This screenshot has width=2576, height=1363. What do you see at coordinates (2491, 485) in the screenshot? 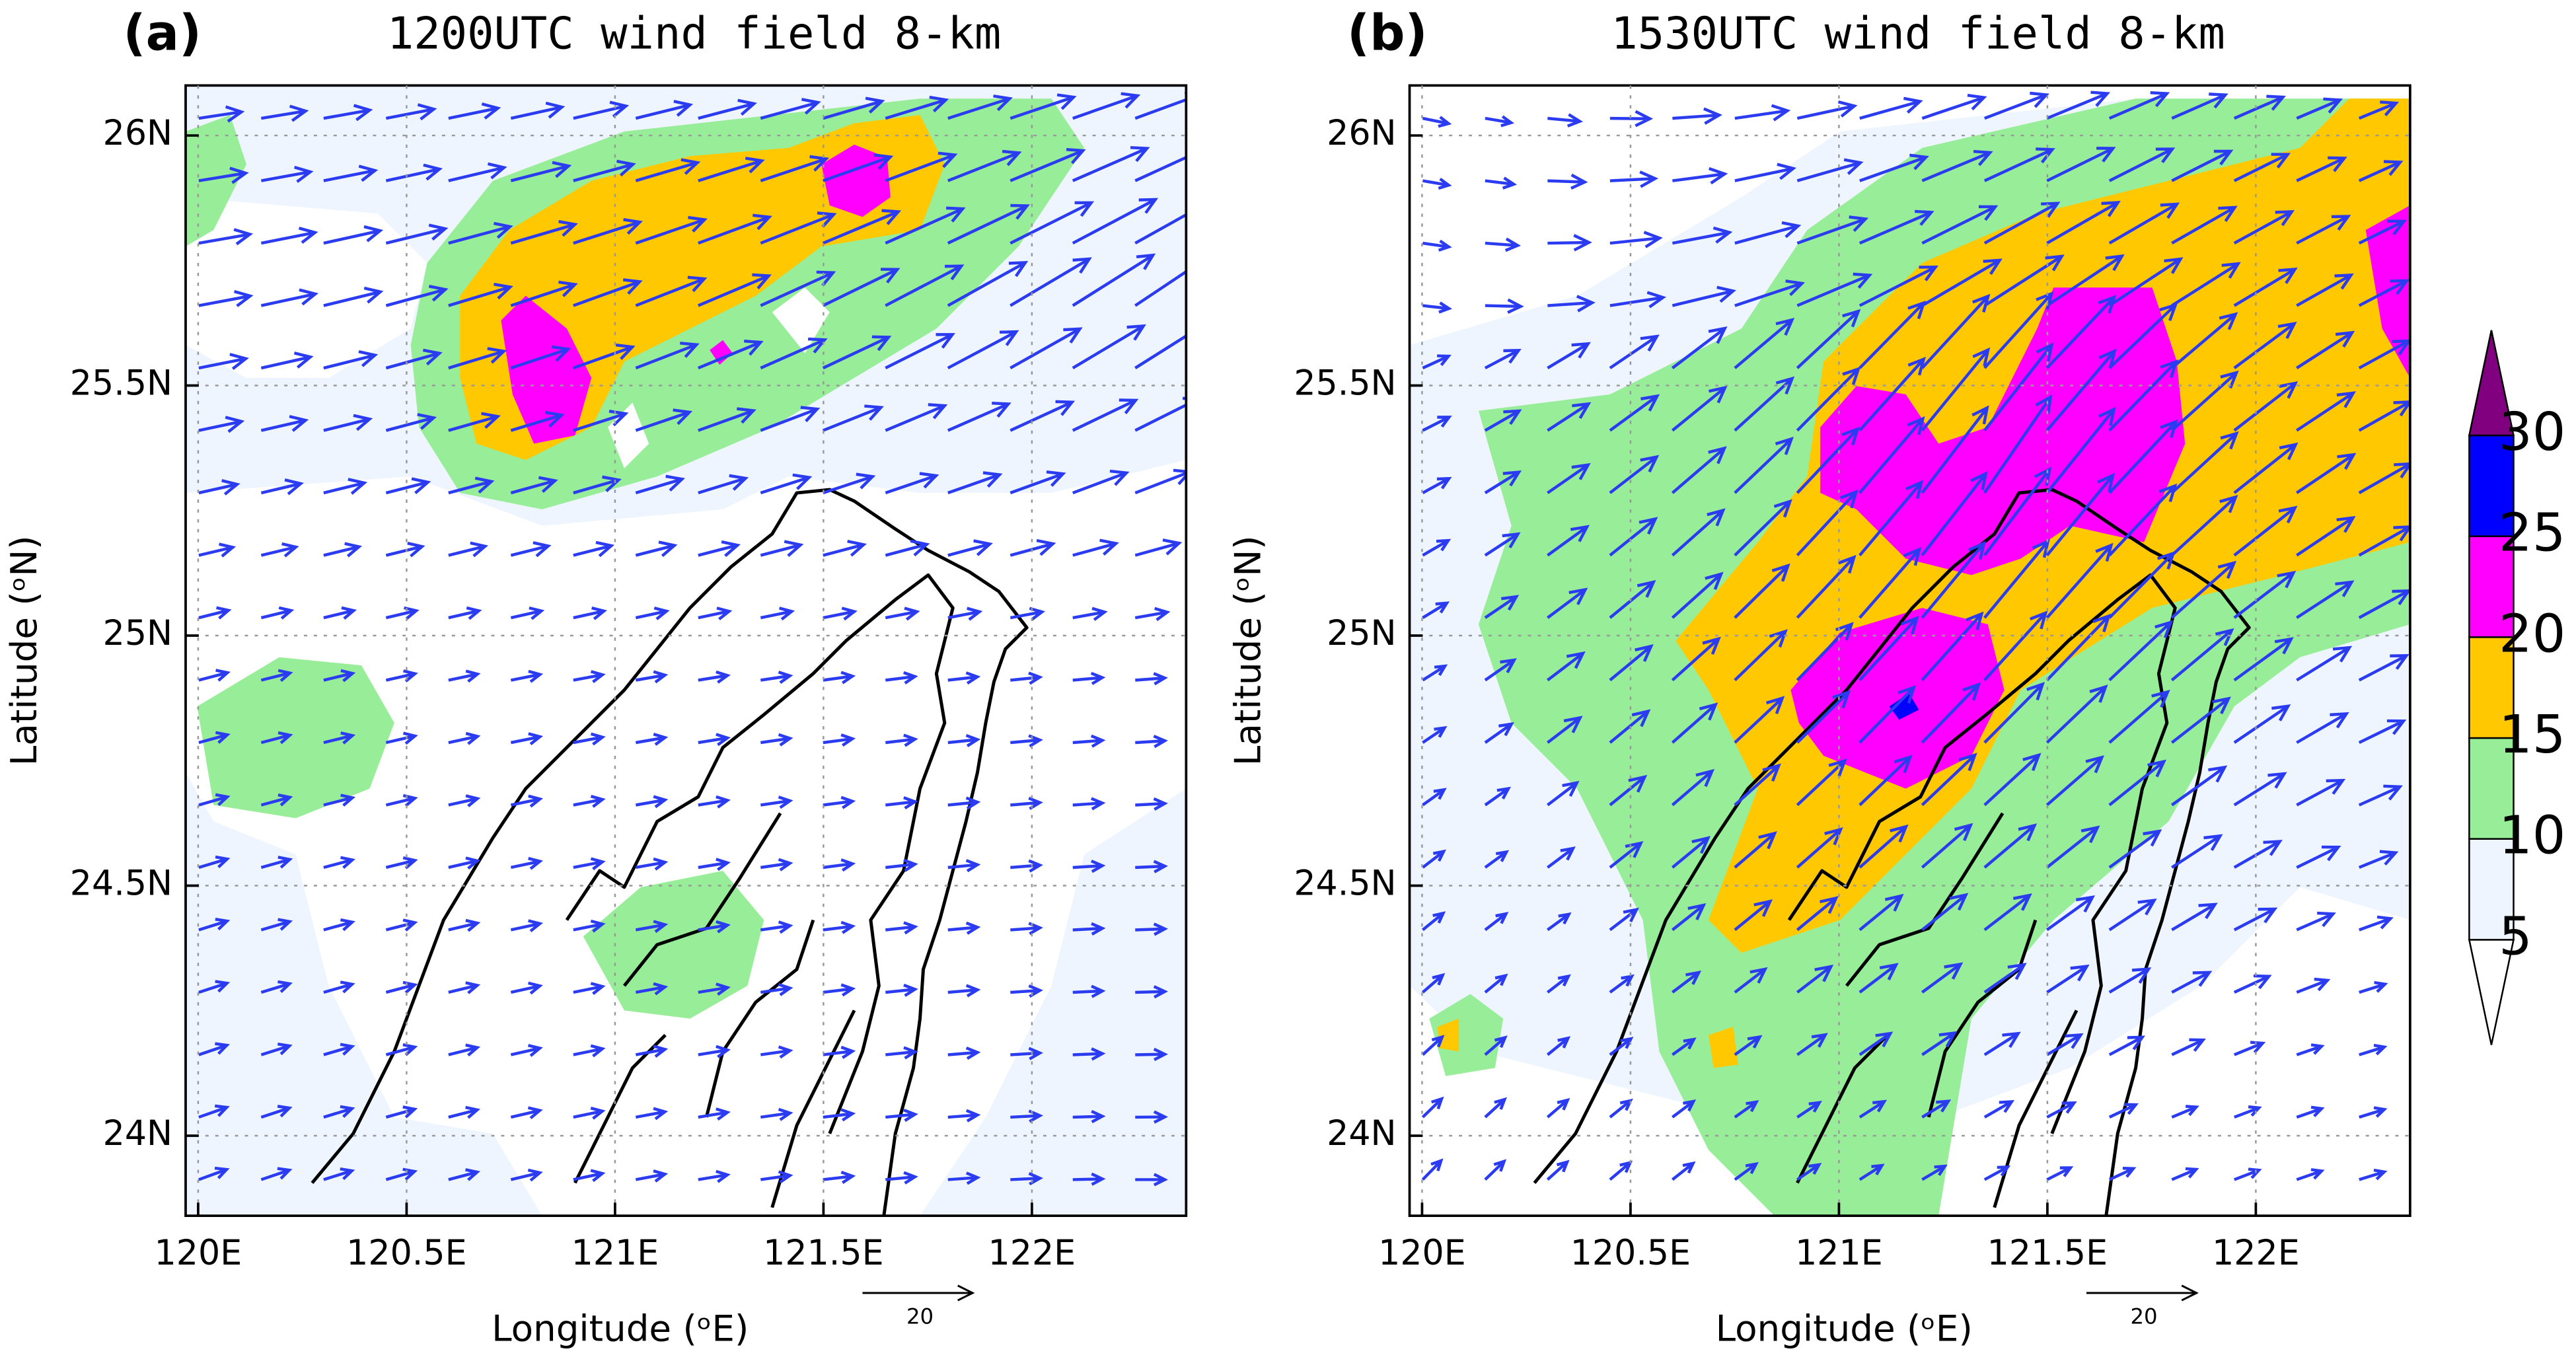
I see `colorbar-segment` at bounding box center [2491, 485].